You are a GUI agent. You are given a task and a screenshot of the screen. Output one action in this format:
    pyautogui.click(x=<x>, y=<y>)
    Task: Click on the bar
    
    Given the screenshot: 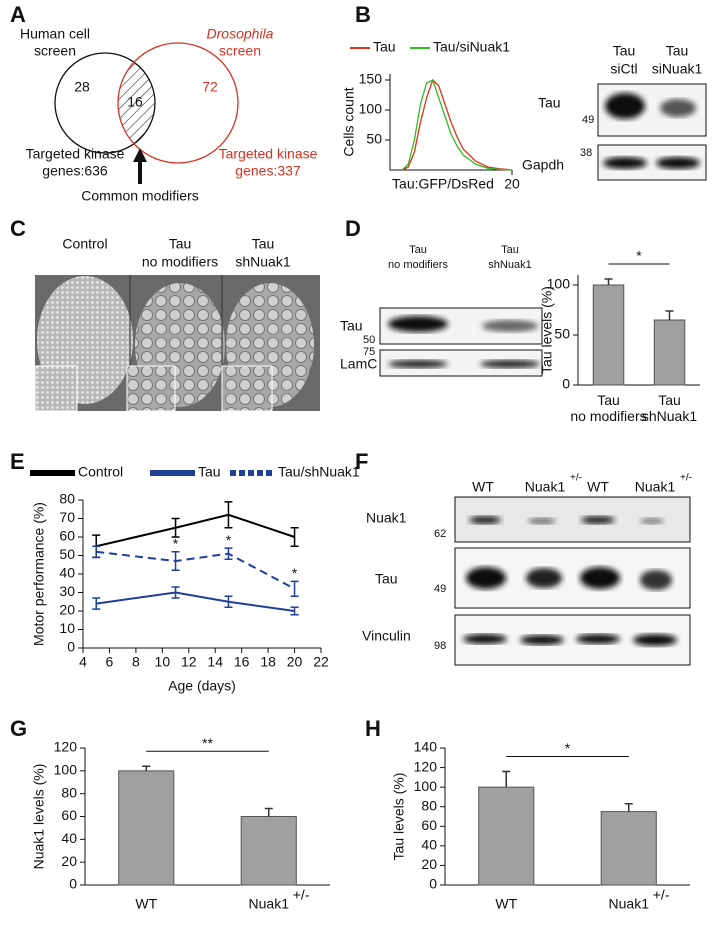 What is the action you would take?
    pyautogui.click(x=268, y=851)
    